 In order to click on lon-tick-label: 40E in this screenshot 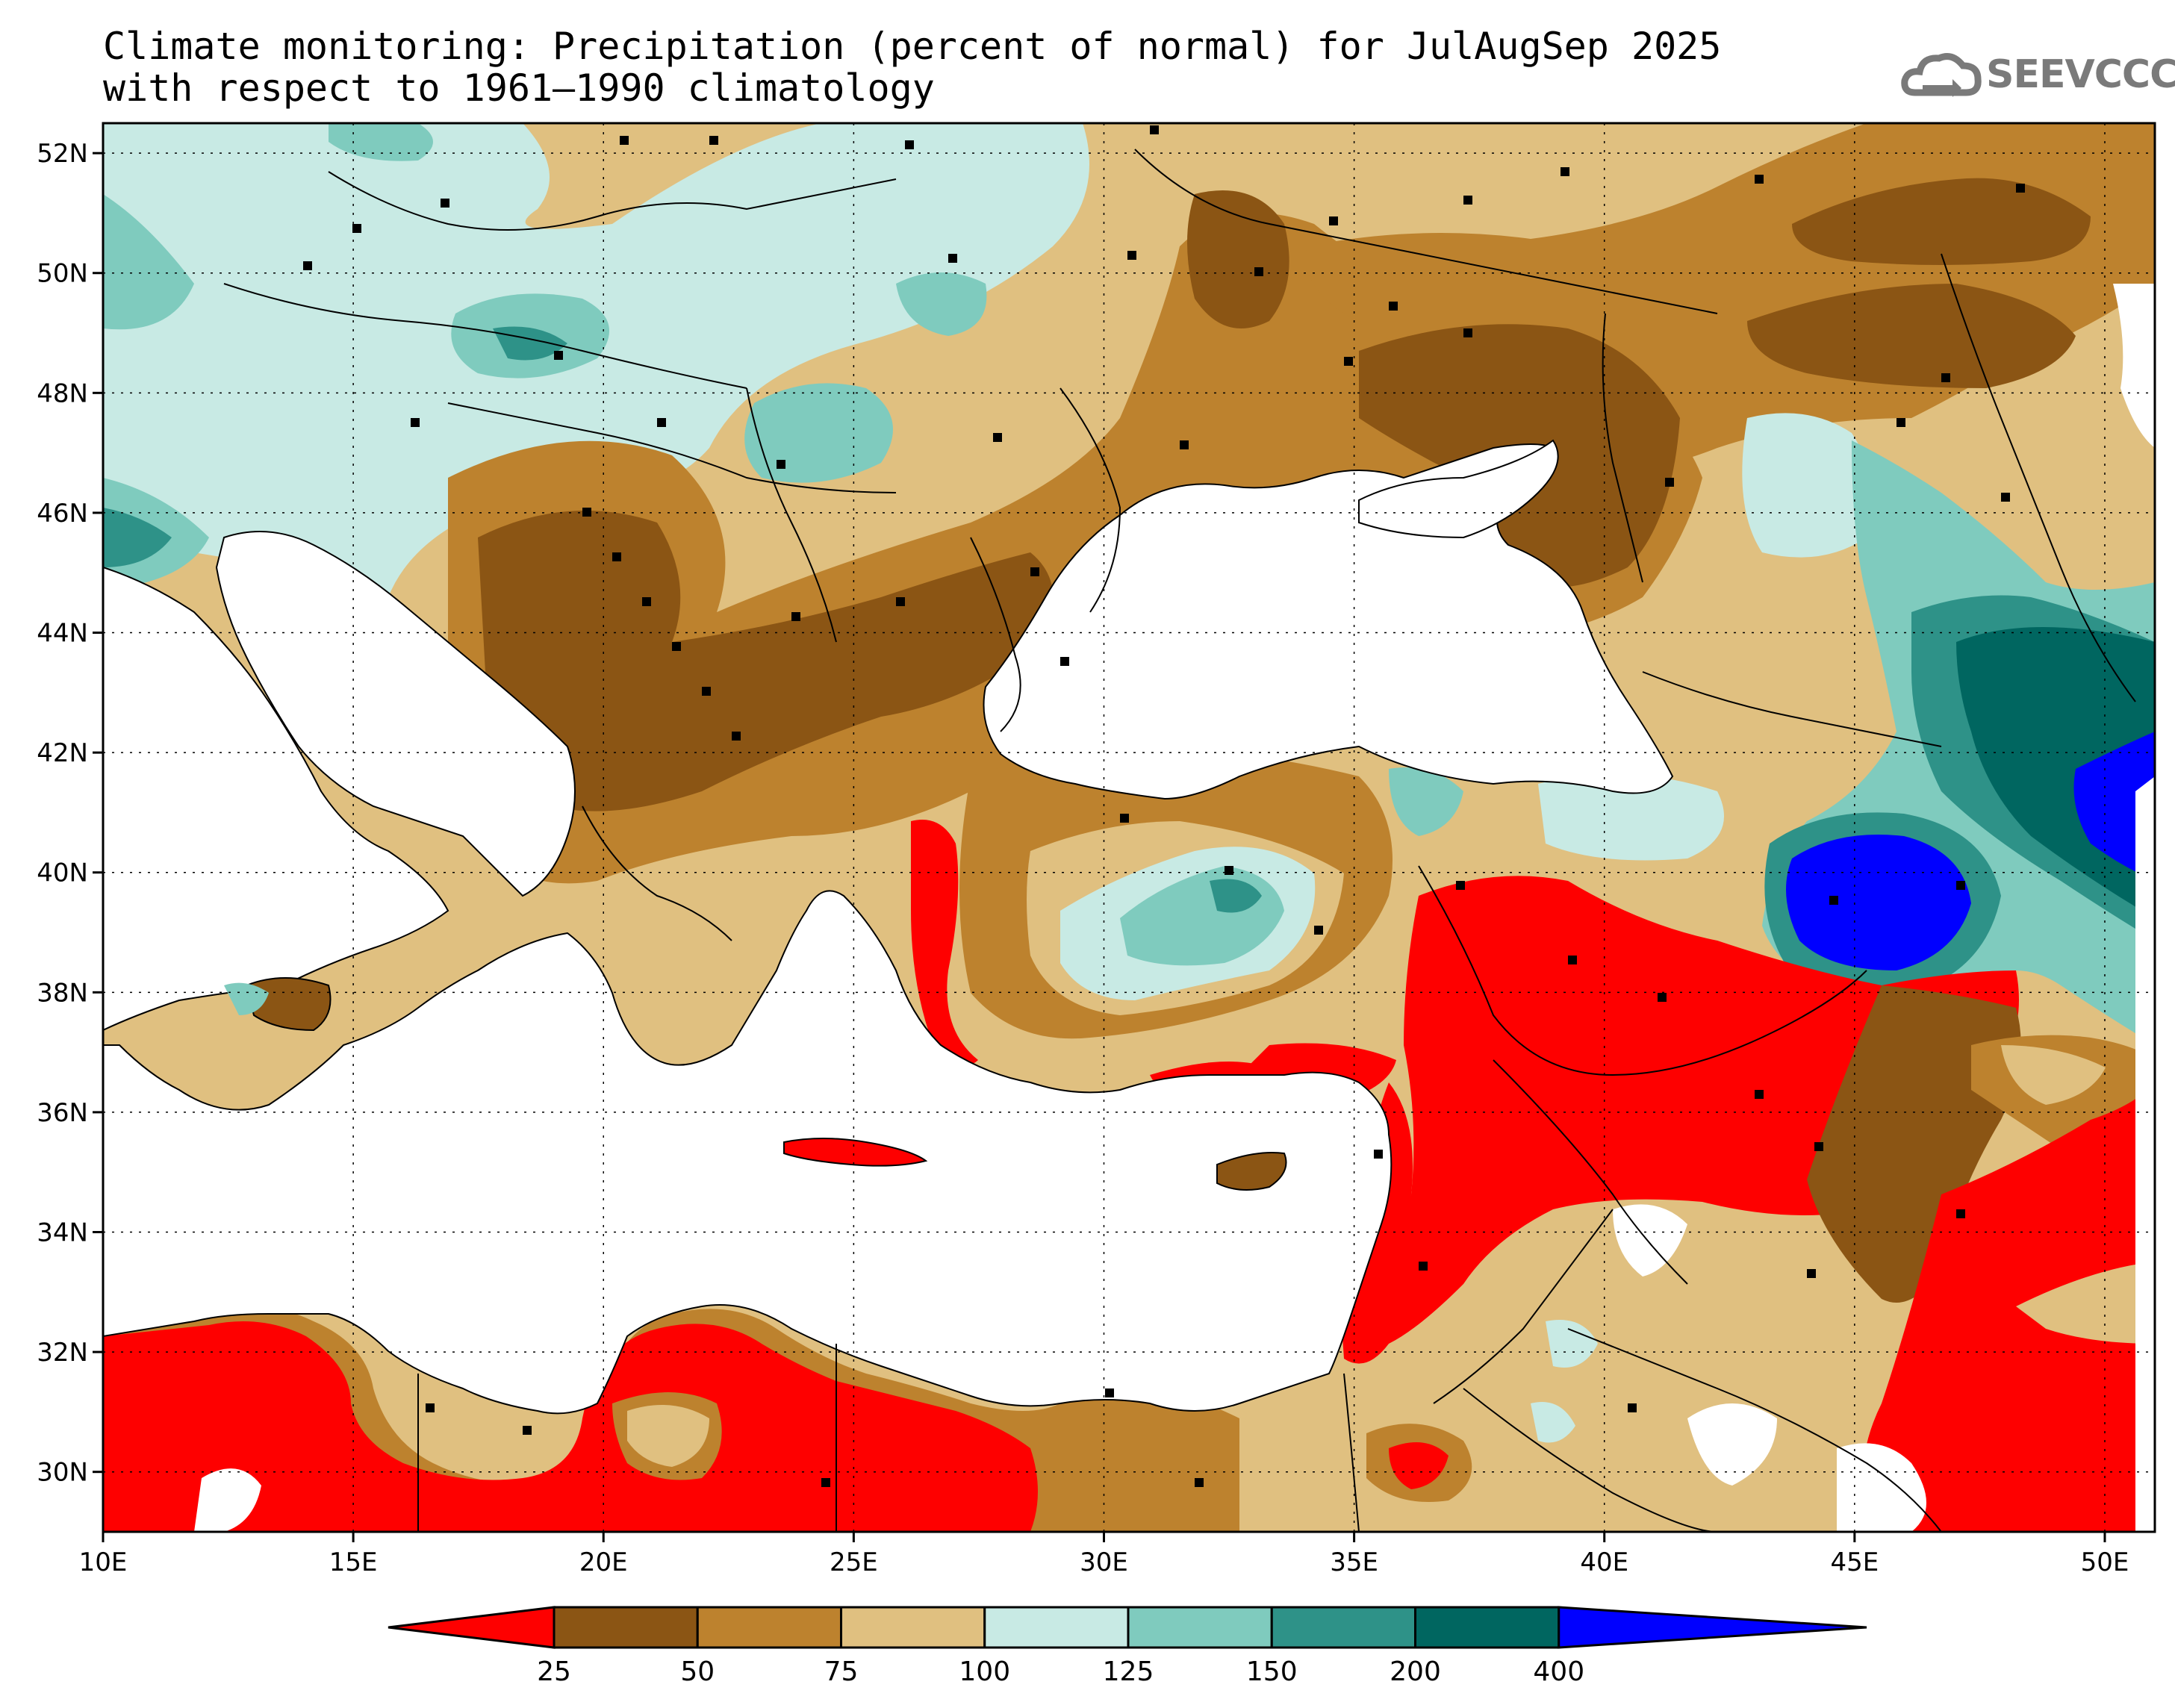, I will do `click(1604, 1562)`.